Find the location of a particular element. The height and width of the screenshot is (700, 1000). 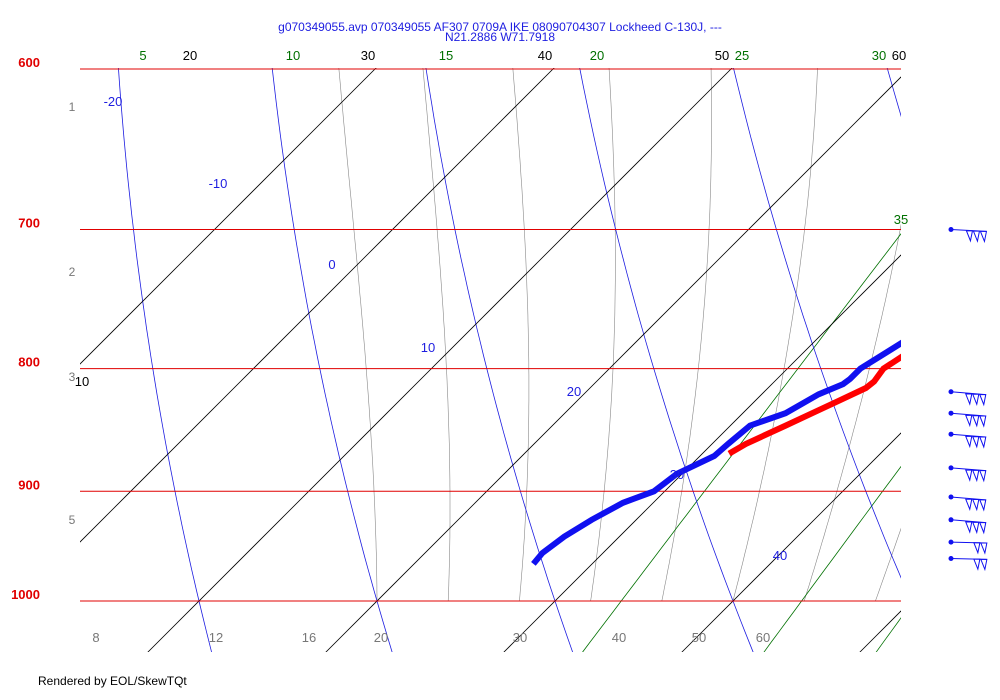

pressure-label: 1000 is located at coordinates (25, 594).